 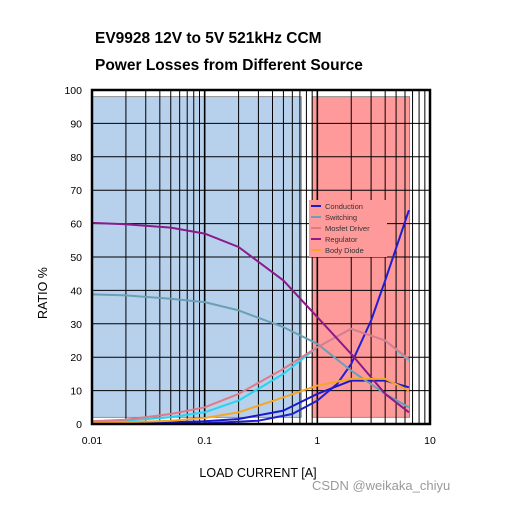 I want to click on series-line-body-diode, so click(x=250, y=400).